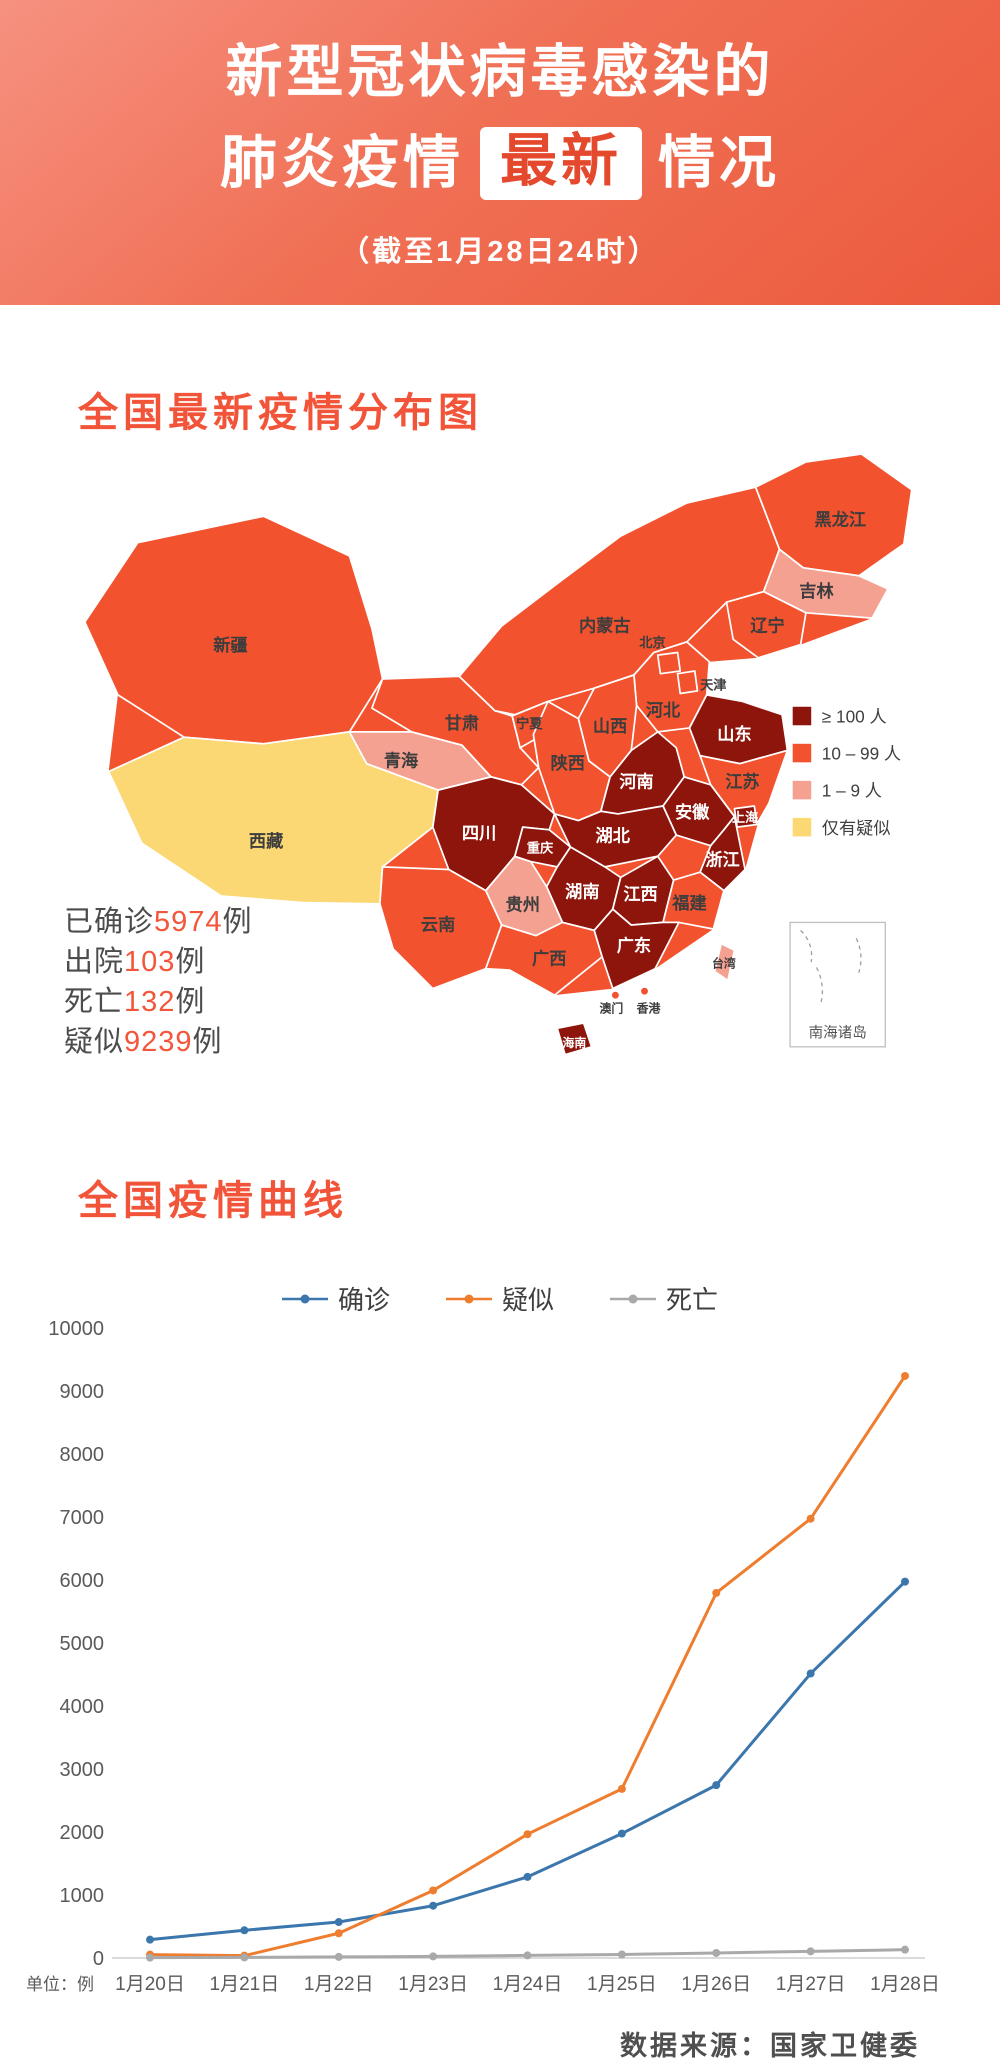 Image resolution: width=1000 pixels, height=2060 pixels. Describe the element at coordinates (190, 962) in the screenshot. I see `stat-discharged-unit: 例` at that location.